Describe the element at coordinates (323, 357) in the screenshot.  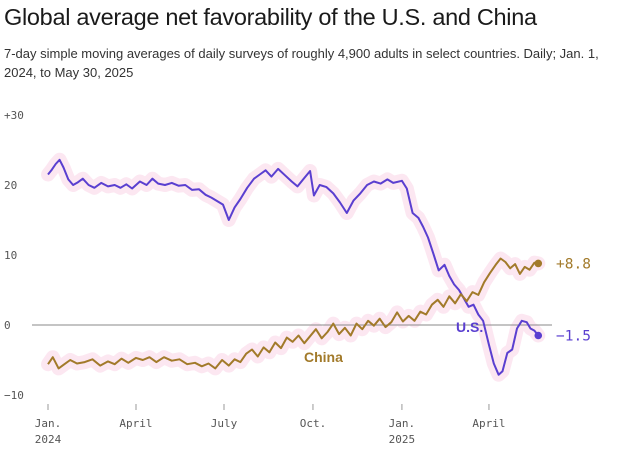
I see `china-series-name-label: China` at that location.